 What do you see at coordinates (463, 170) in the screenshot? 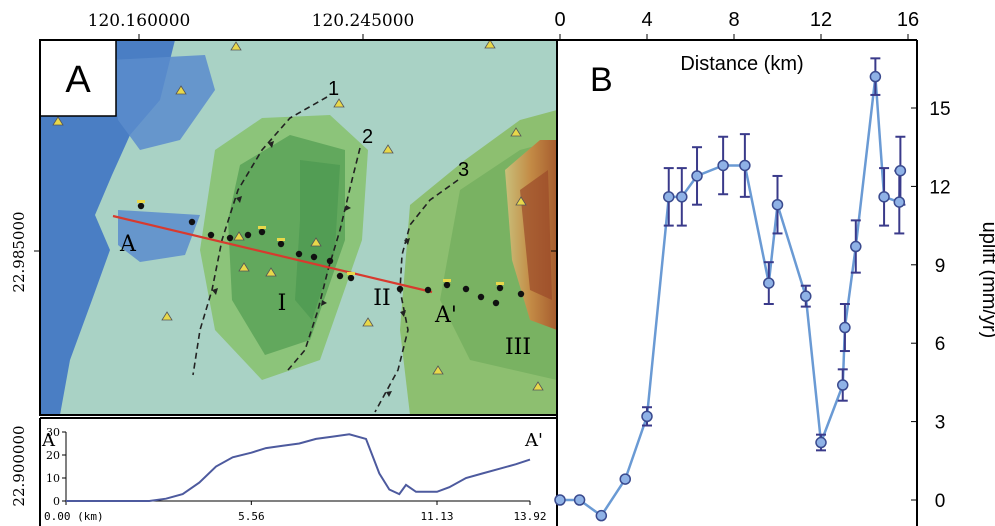
I see `fault-label-3: 3` at bounding box center [463, 170].